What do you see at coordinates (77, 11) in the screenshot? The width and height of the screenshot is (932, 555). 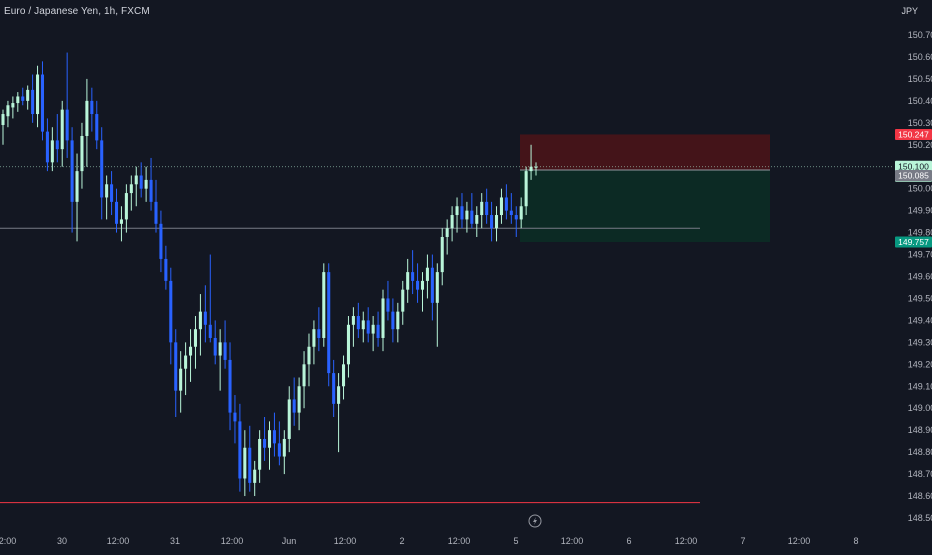 I see `symbol-title: Euro / Japanese Yen, 1h, FXCM` at bounding box center [77, 11].